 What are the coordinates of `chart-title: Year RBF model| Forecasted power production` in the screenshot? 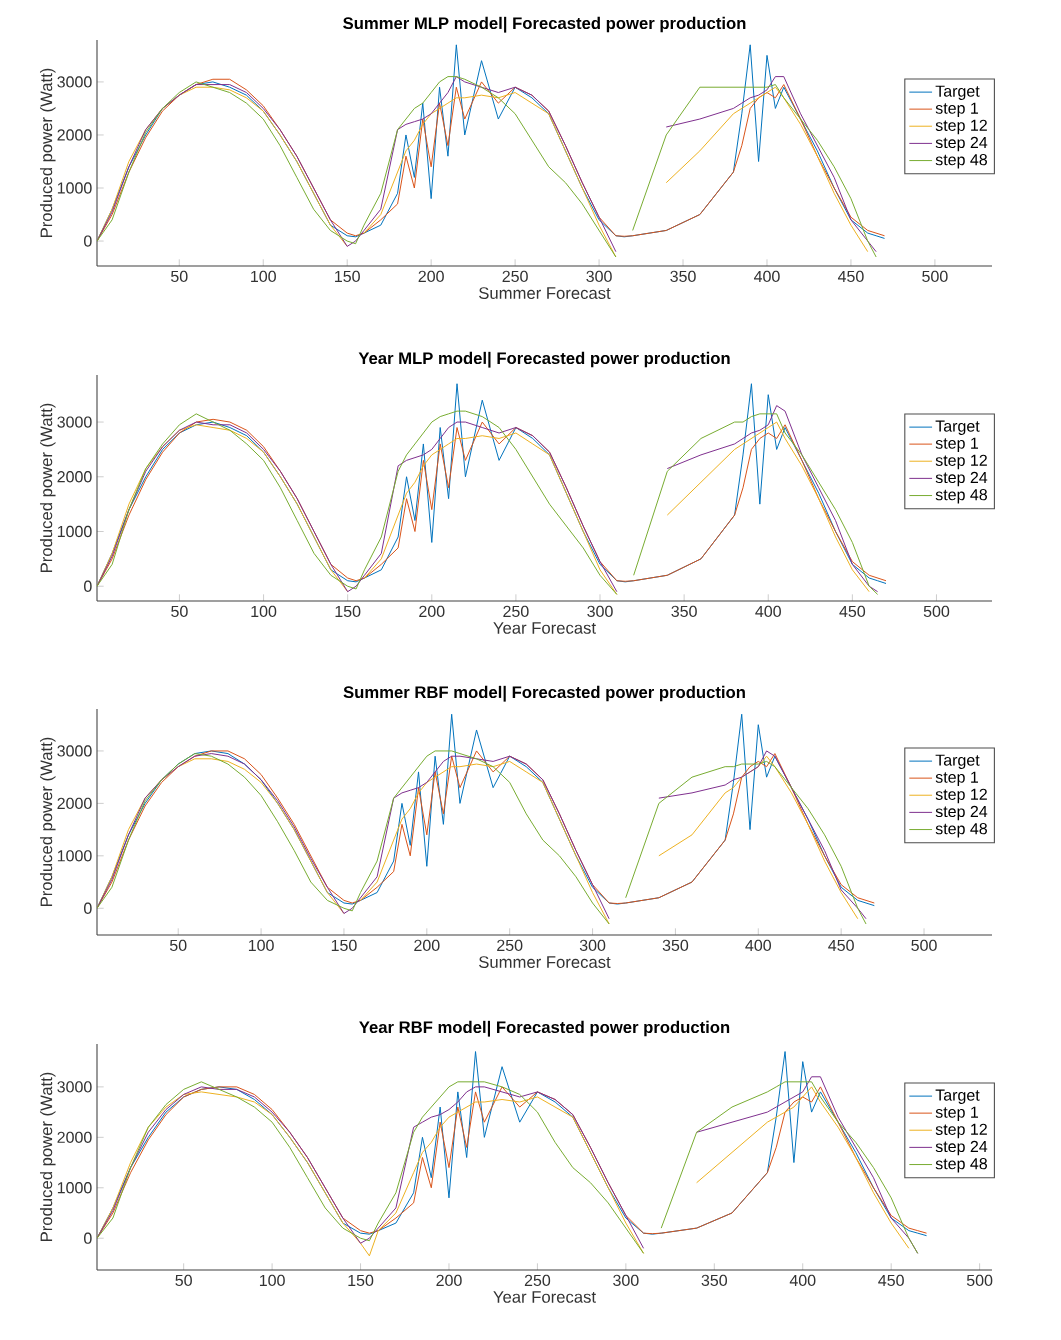 It's located at (544, 1028).